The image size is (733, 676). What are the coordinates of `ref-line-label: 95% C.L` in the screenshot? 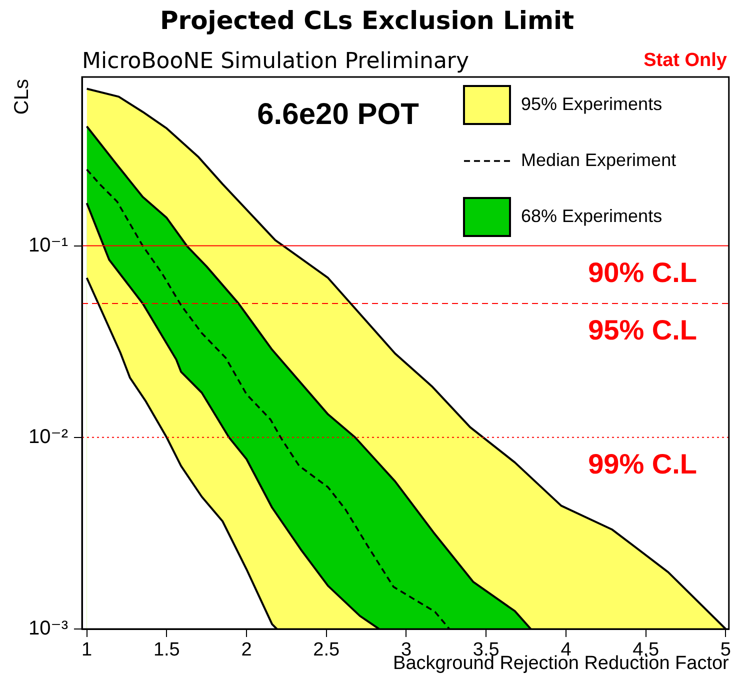 It's located at (642, 330).